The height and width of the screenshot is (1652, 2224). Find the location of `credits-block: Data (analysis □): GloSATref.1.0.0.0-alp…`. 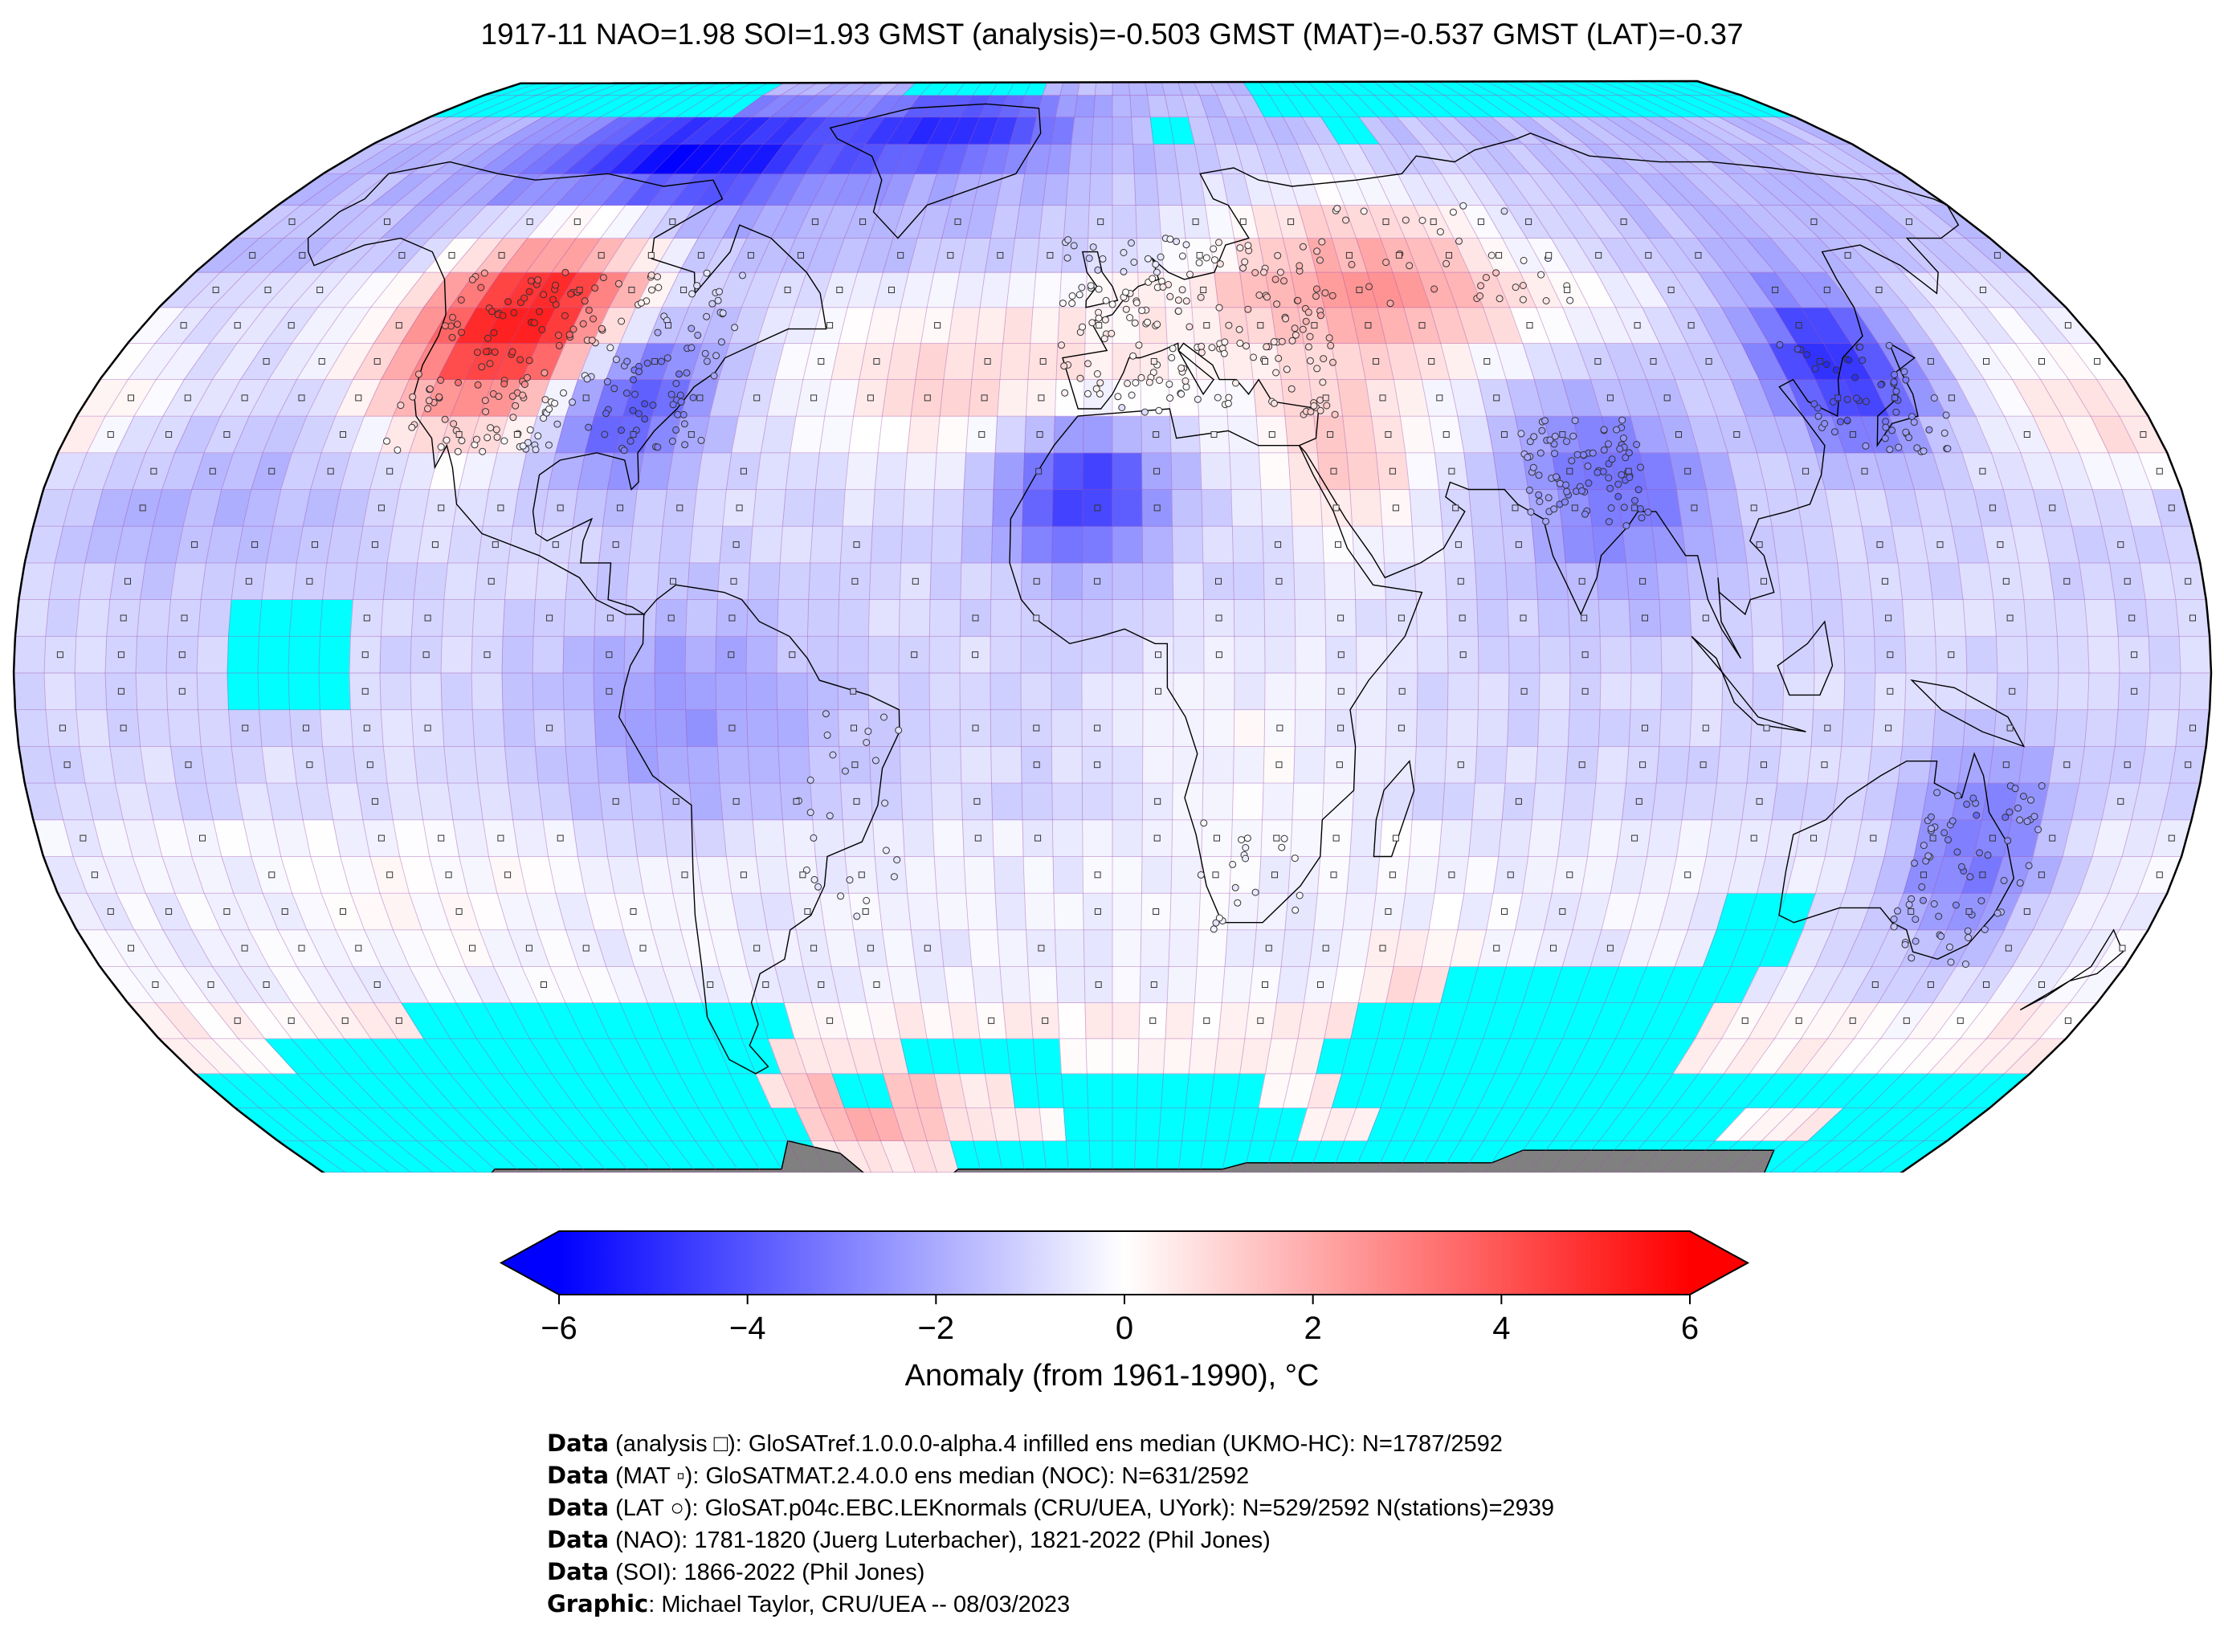

credits-block: Data (analysis □): GloSATref.1.0.0.0-alp… is located at coordinates (1050, 1524).